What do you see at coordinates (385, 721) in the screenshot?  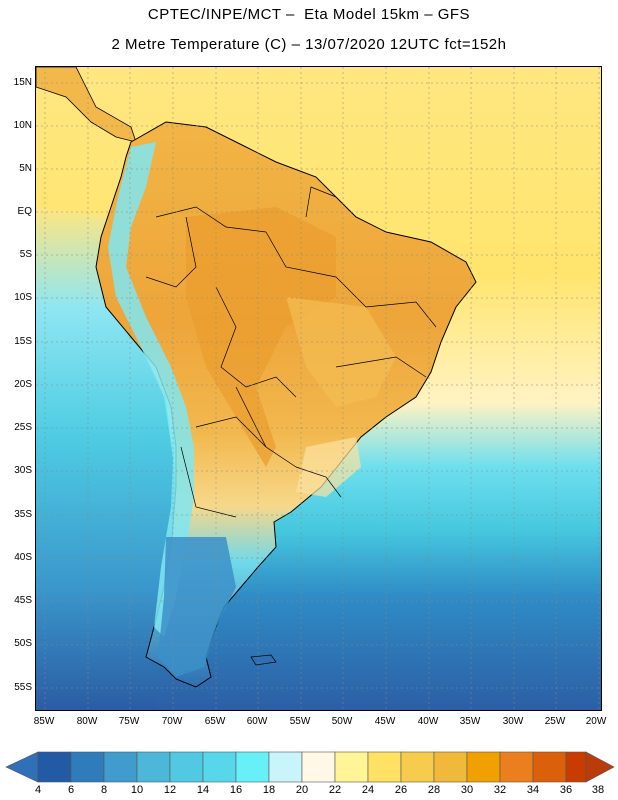 I see `lon-label-45w: 45W` at bounding box center [385, 721].